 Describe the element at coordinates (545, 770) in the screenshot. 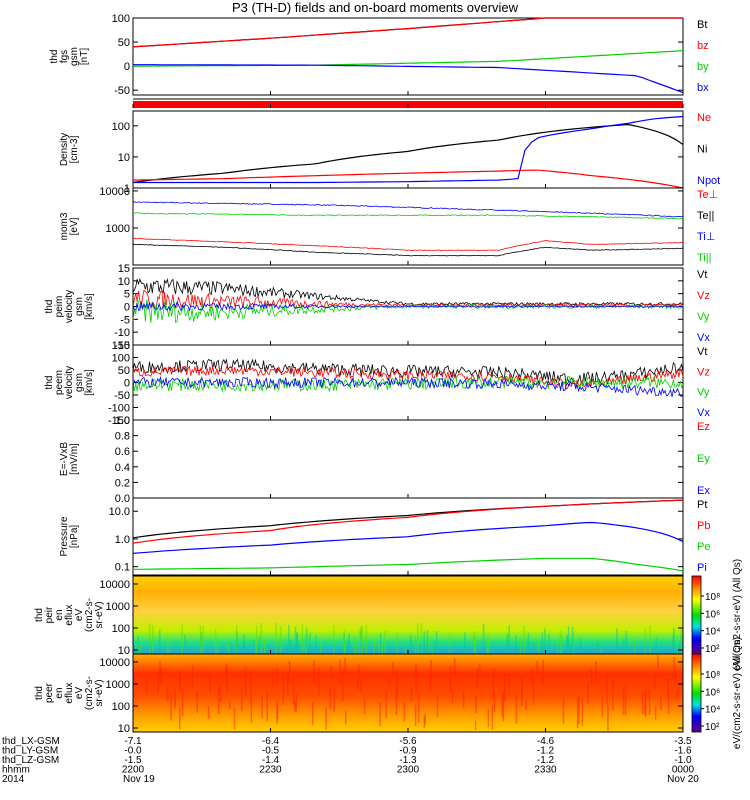

I see `axis-value: 2330` at that location.